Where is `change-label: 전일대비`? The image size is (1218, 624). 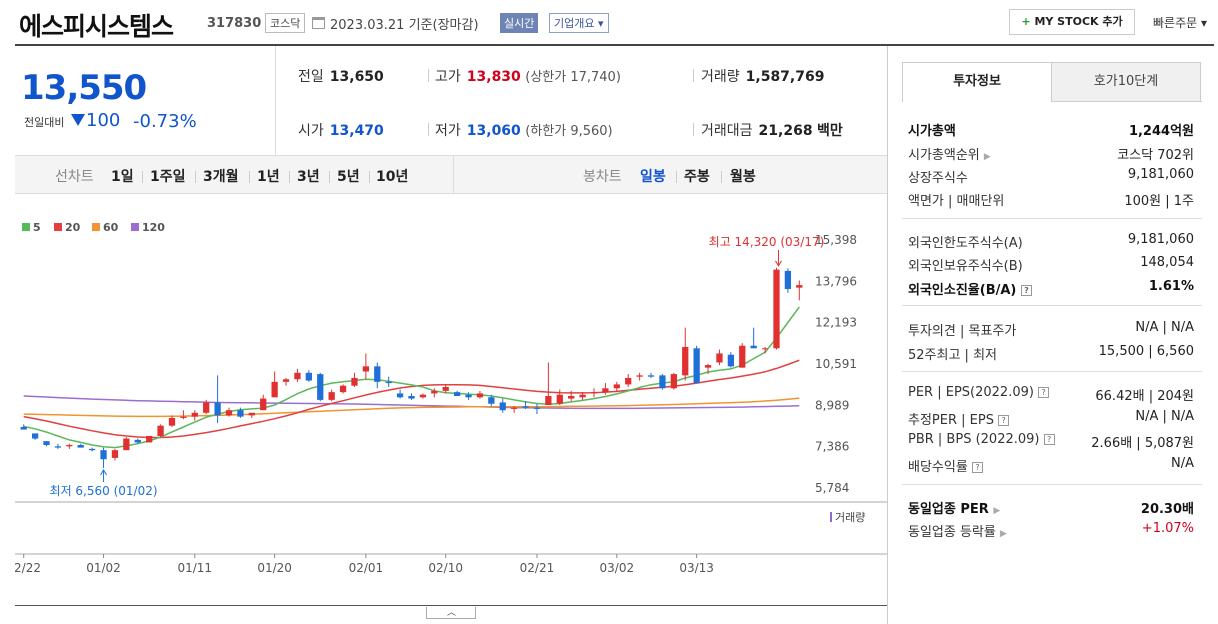
change-label: 전일대비 is located at coordinates (44, 122).